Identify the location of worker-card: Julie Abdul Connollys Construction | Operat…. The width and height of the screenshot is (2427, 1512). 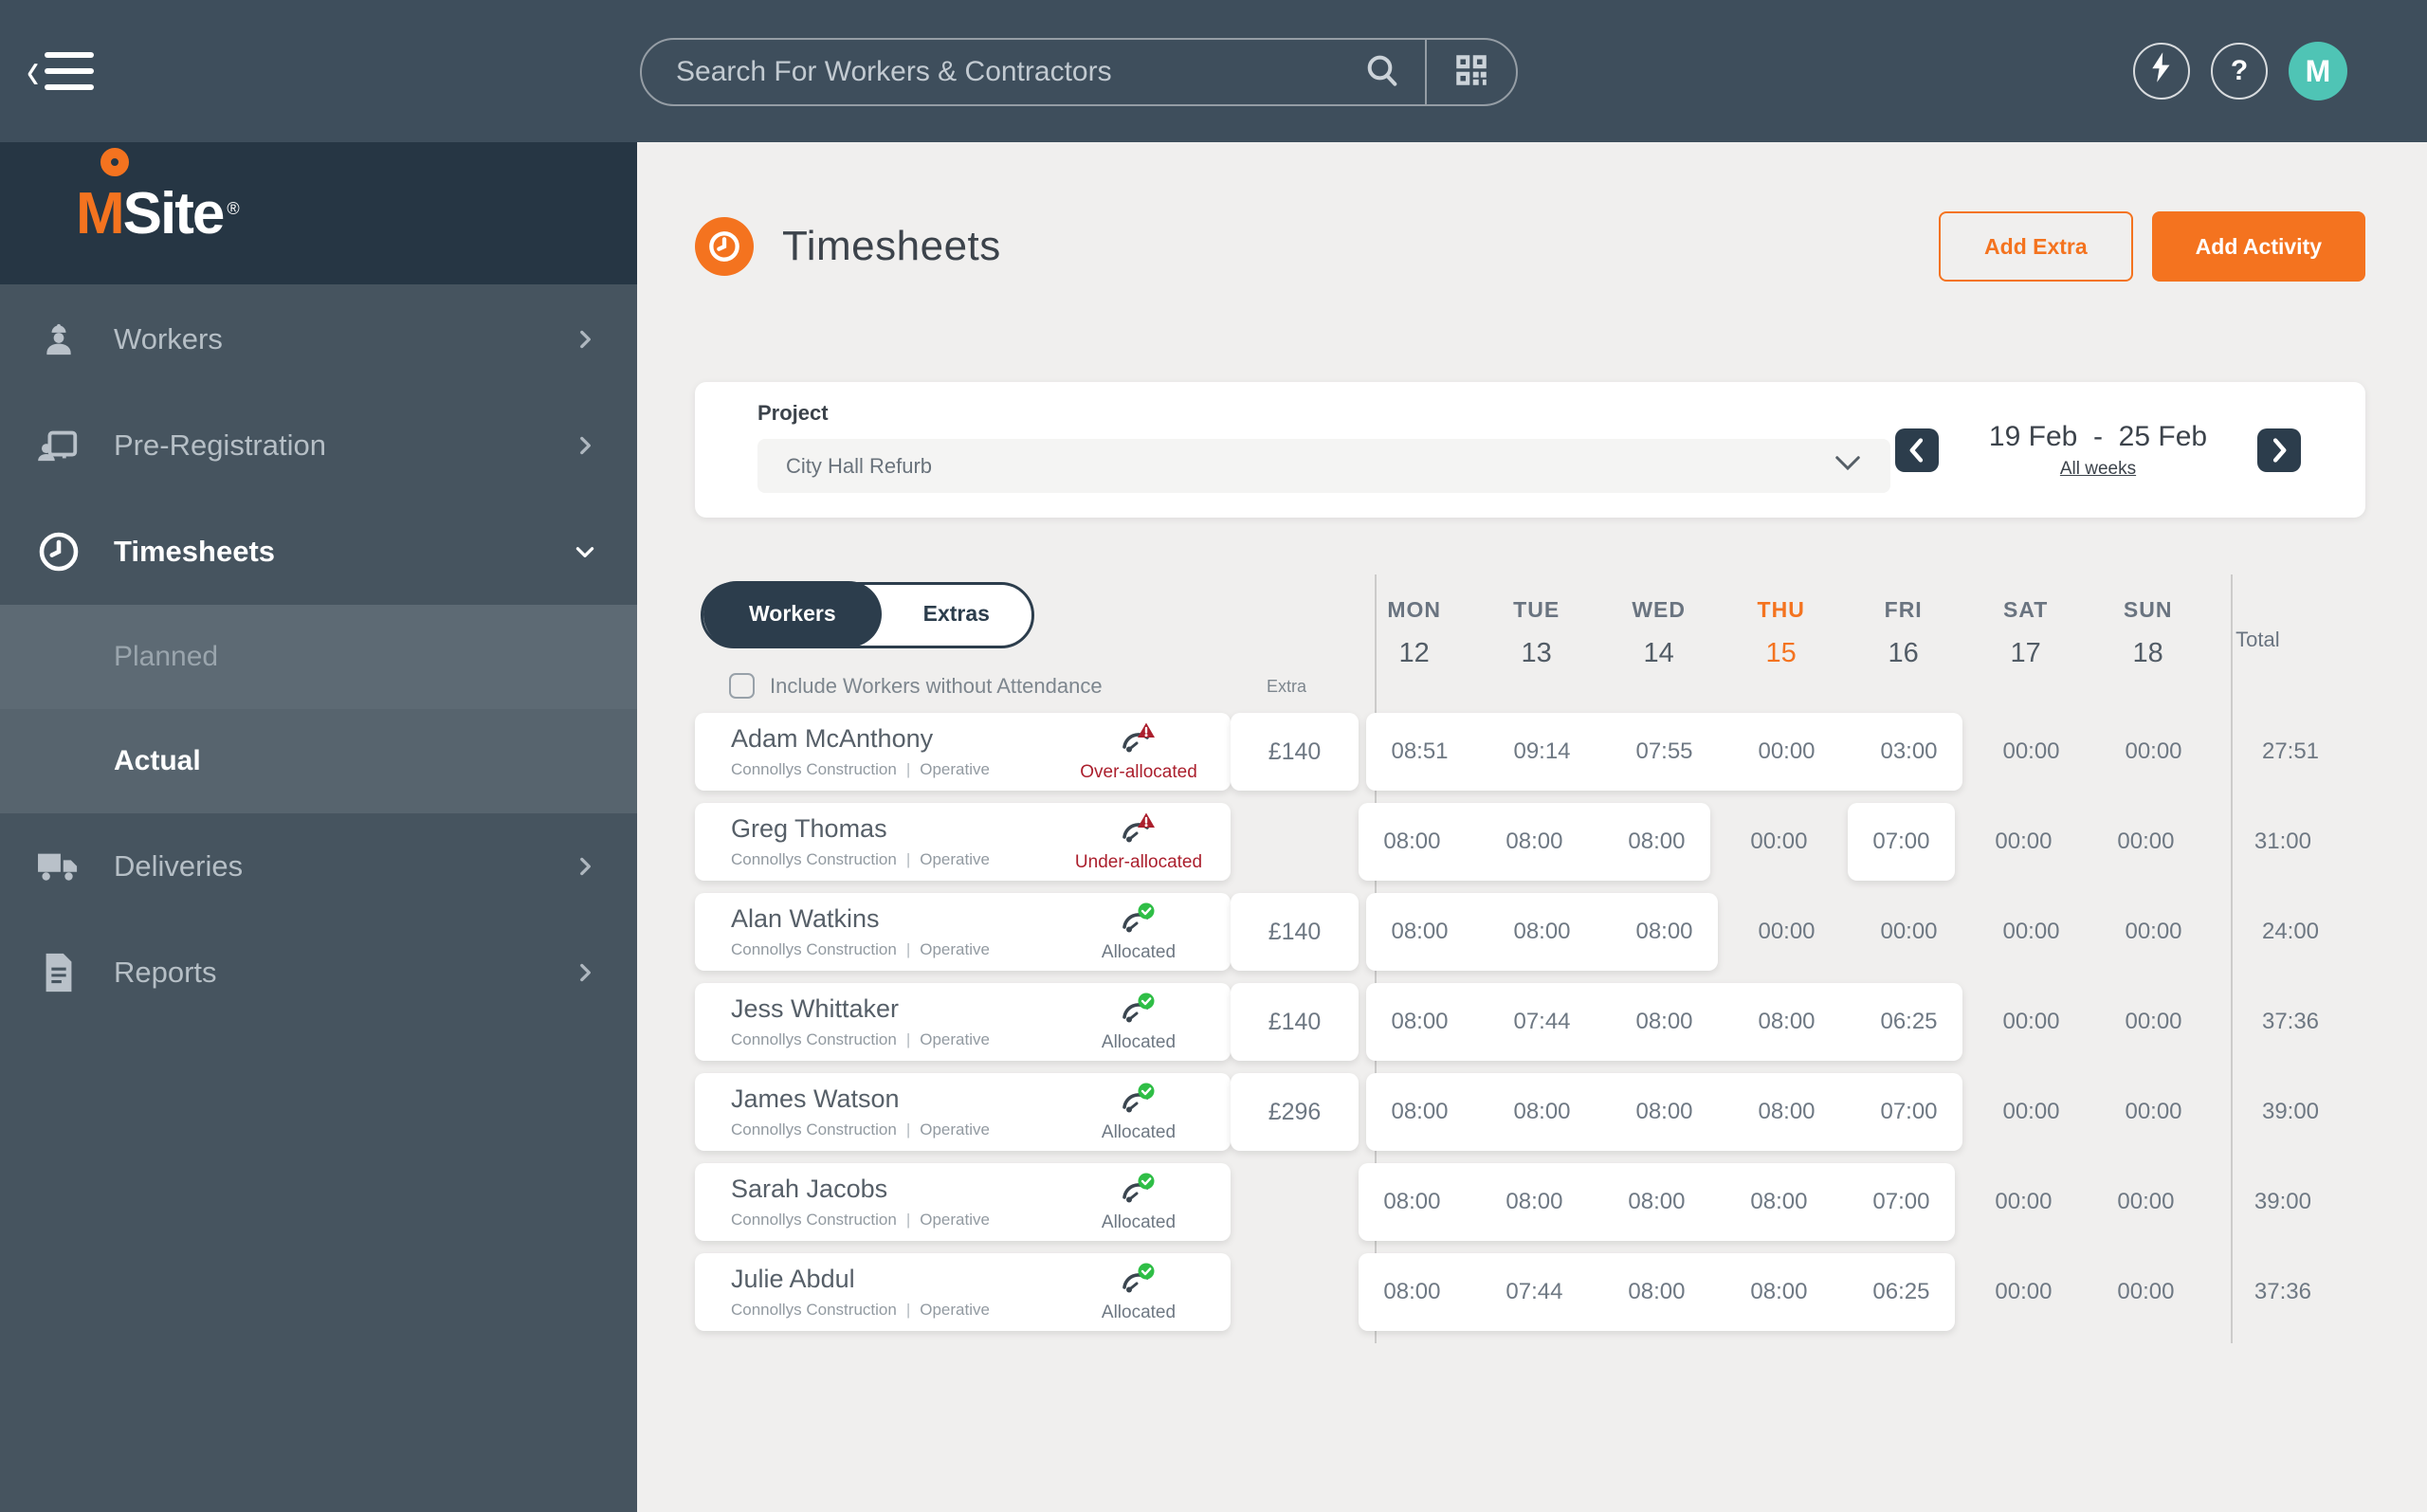
(963, 1292).